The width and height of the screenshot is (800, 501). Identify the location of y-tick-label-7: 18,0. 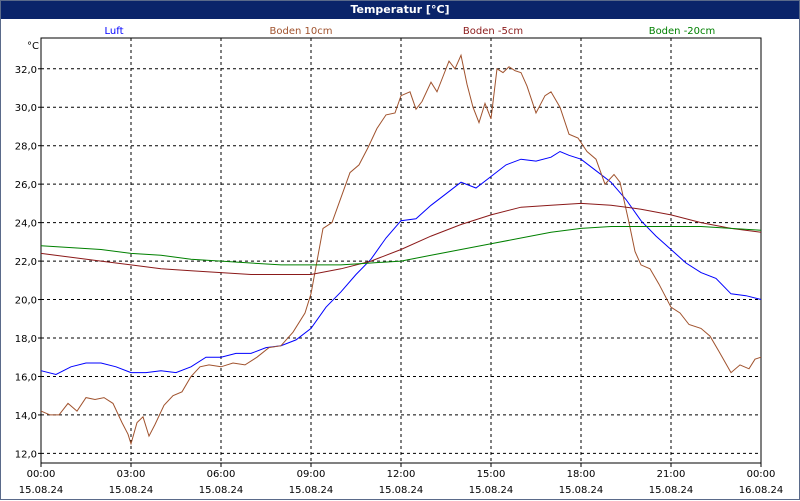
(26, 339).